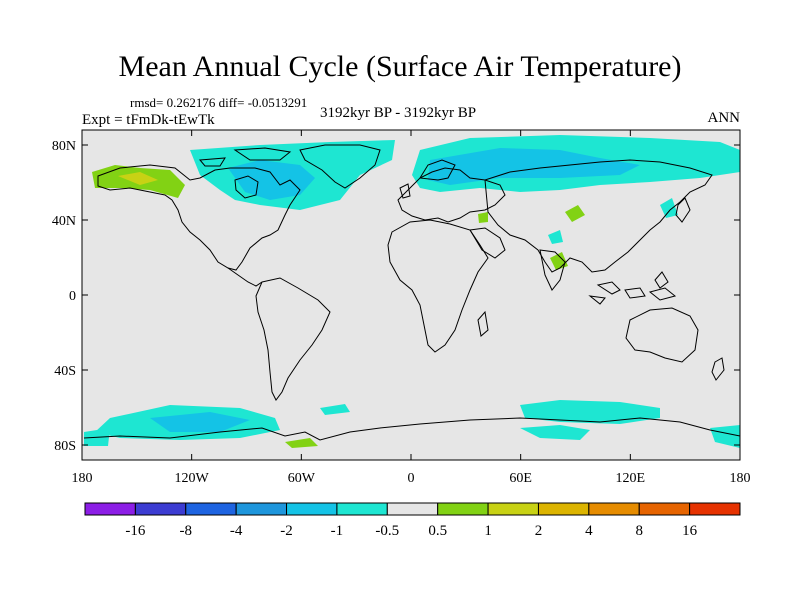  I want to click on coast-arctic-islands, so click(245, 157).